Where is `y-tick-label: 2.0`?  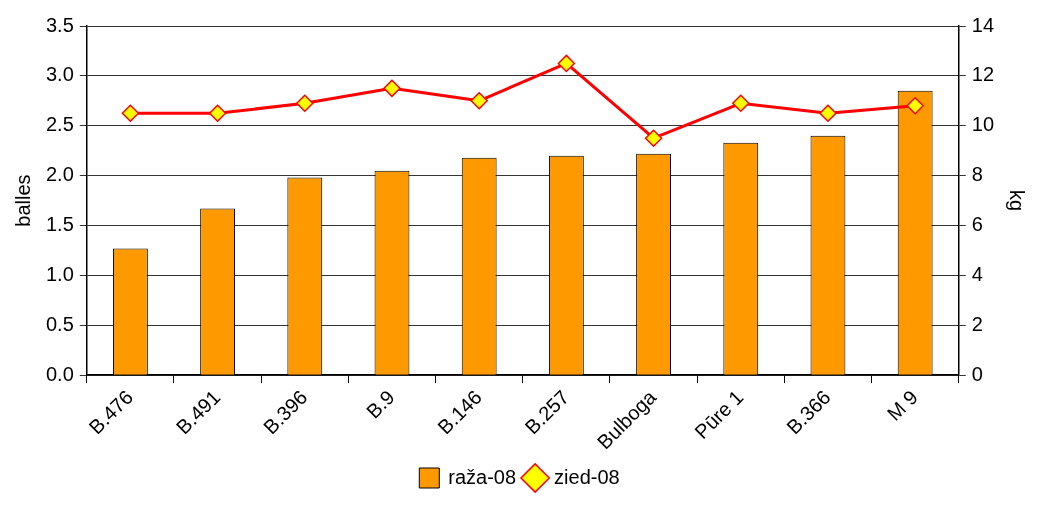 y-tick-label: 2.0 is located at coordinates (59, 174).